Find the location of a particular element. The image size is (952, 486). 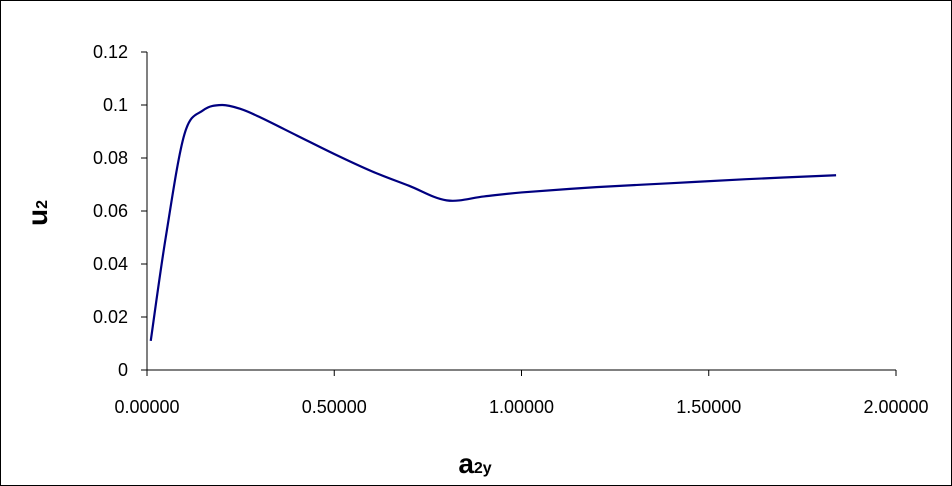

x-tick-label: 1.00000 is located at coordinates (521, 407).